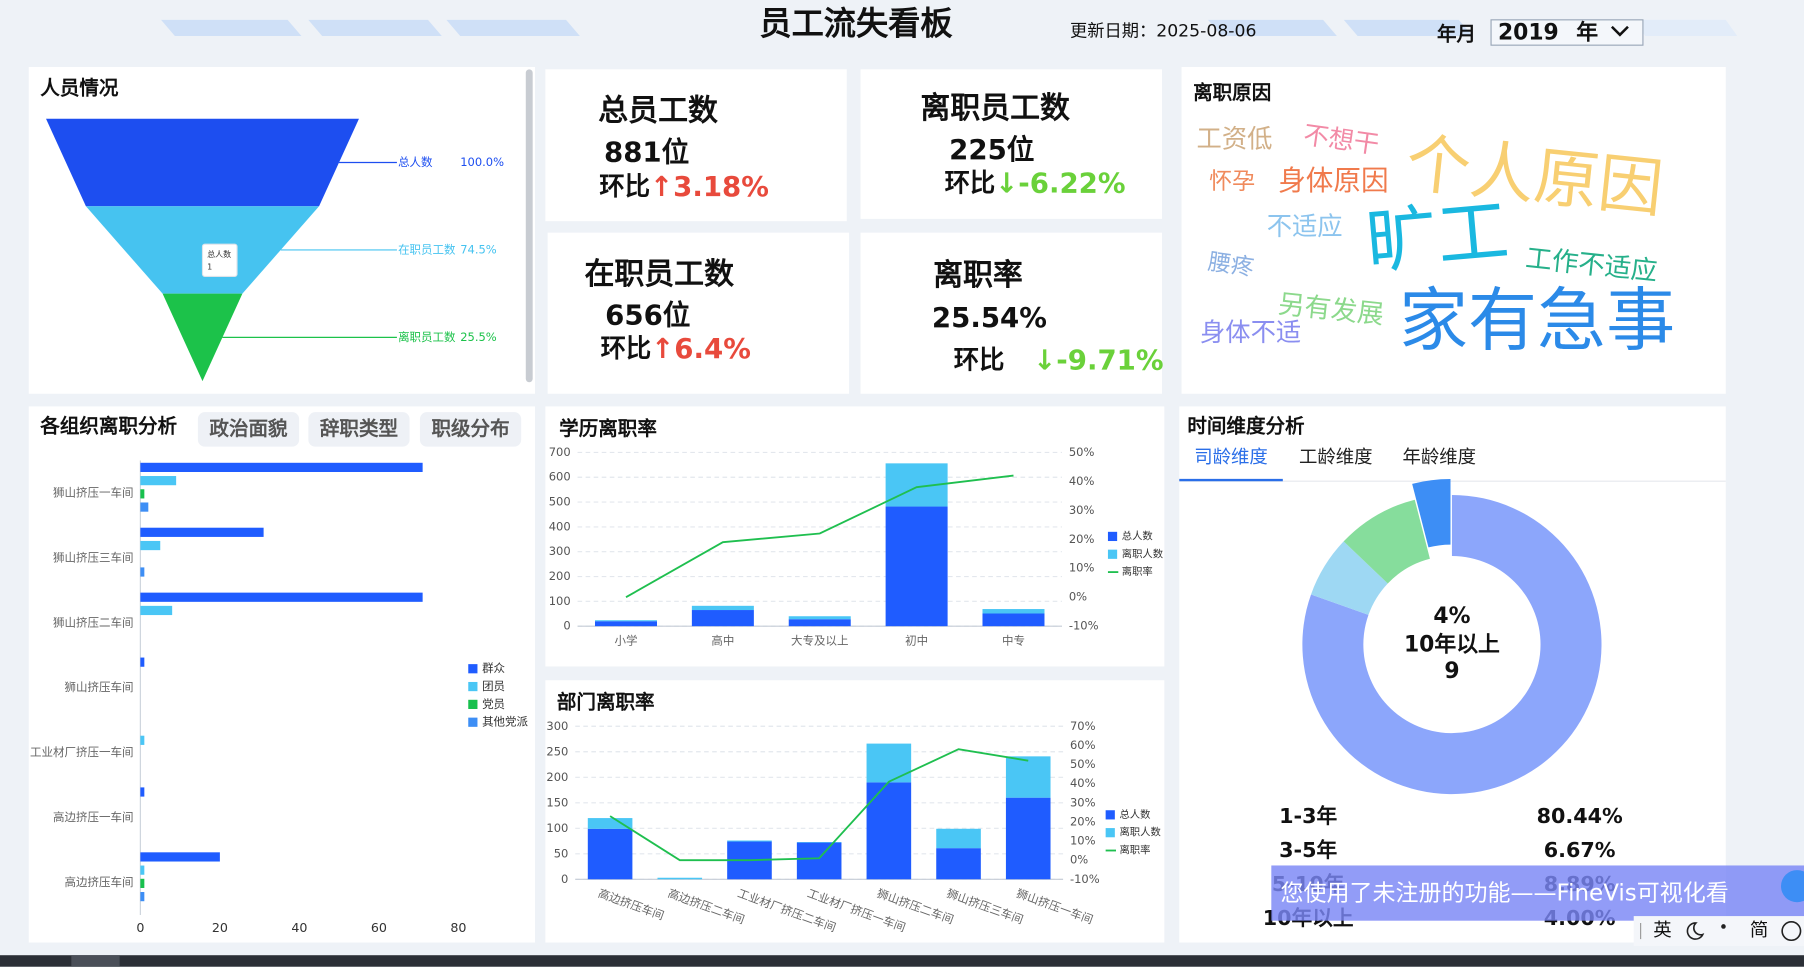  I want to click on y2-tick-label: 10%, so click(1083, 841).